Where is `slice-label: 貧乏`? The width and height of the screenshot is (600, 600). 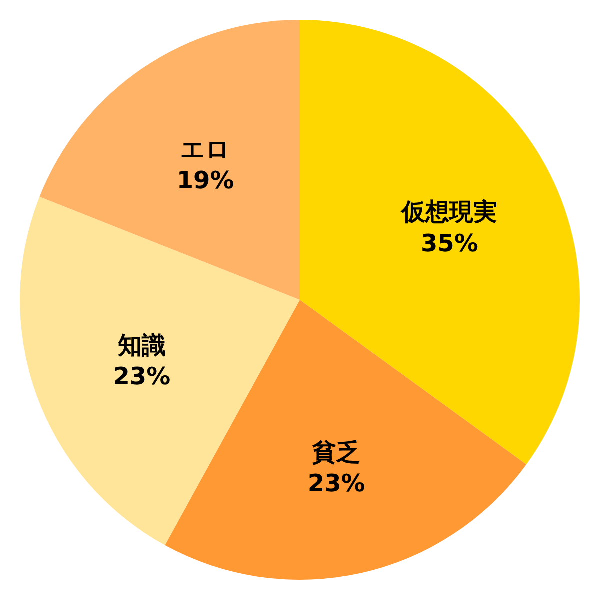 slice-label: 貧乏 is located at coordinates (336, 452).